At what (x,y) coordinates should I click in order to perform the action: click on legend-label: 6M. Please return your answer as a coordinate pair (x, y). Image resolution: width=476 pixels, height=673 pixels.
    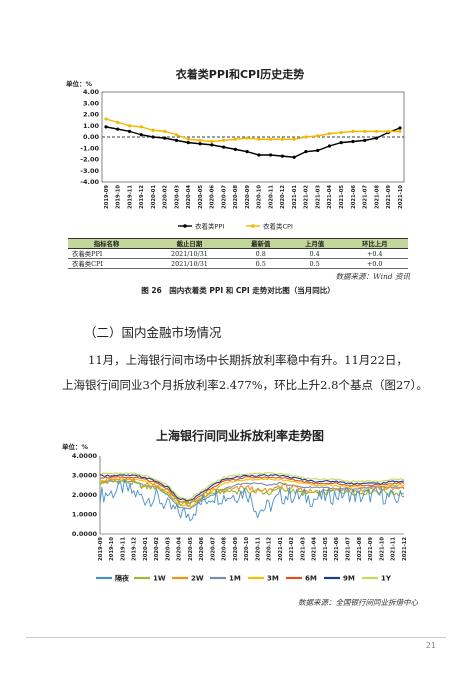
    Looking at the image, I should click on (311, 579).